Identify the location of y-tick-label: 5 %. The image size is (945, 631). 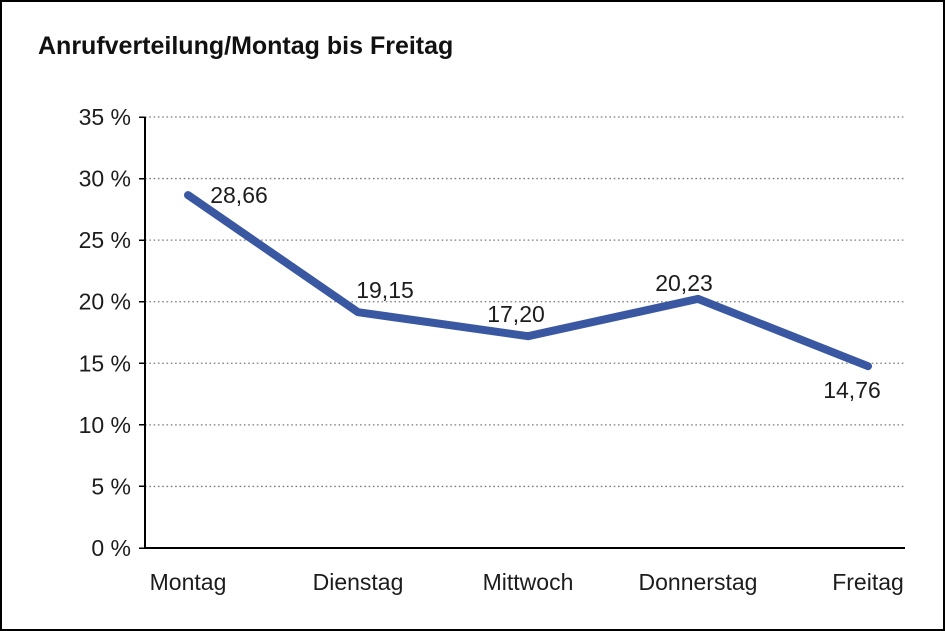
(111, 486).